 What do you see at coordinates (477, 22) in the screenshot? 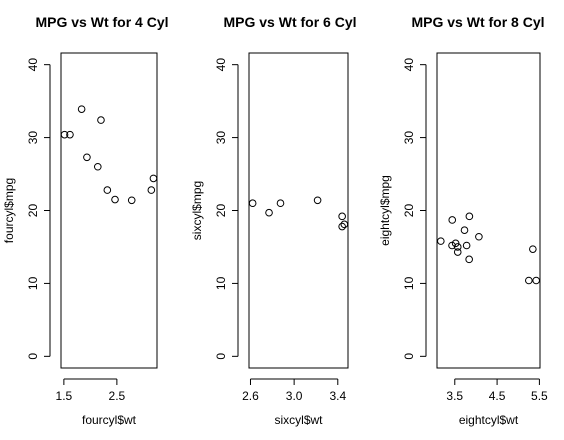
I see `chart-title: MPG vs Wt for 8 Cyl` at bounding box center [477, 22].